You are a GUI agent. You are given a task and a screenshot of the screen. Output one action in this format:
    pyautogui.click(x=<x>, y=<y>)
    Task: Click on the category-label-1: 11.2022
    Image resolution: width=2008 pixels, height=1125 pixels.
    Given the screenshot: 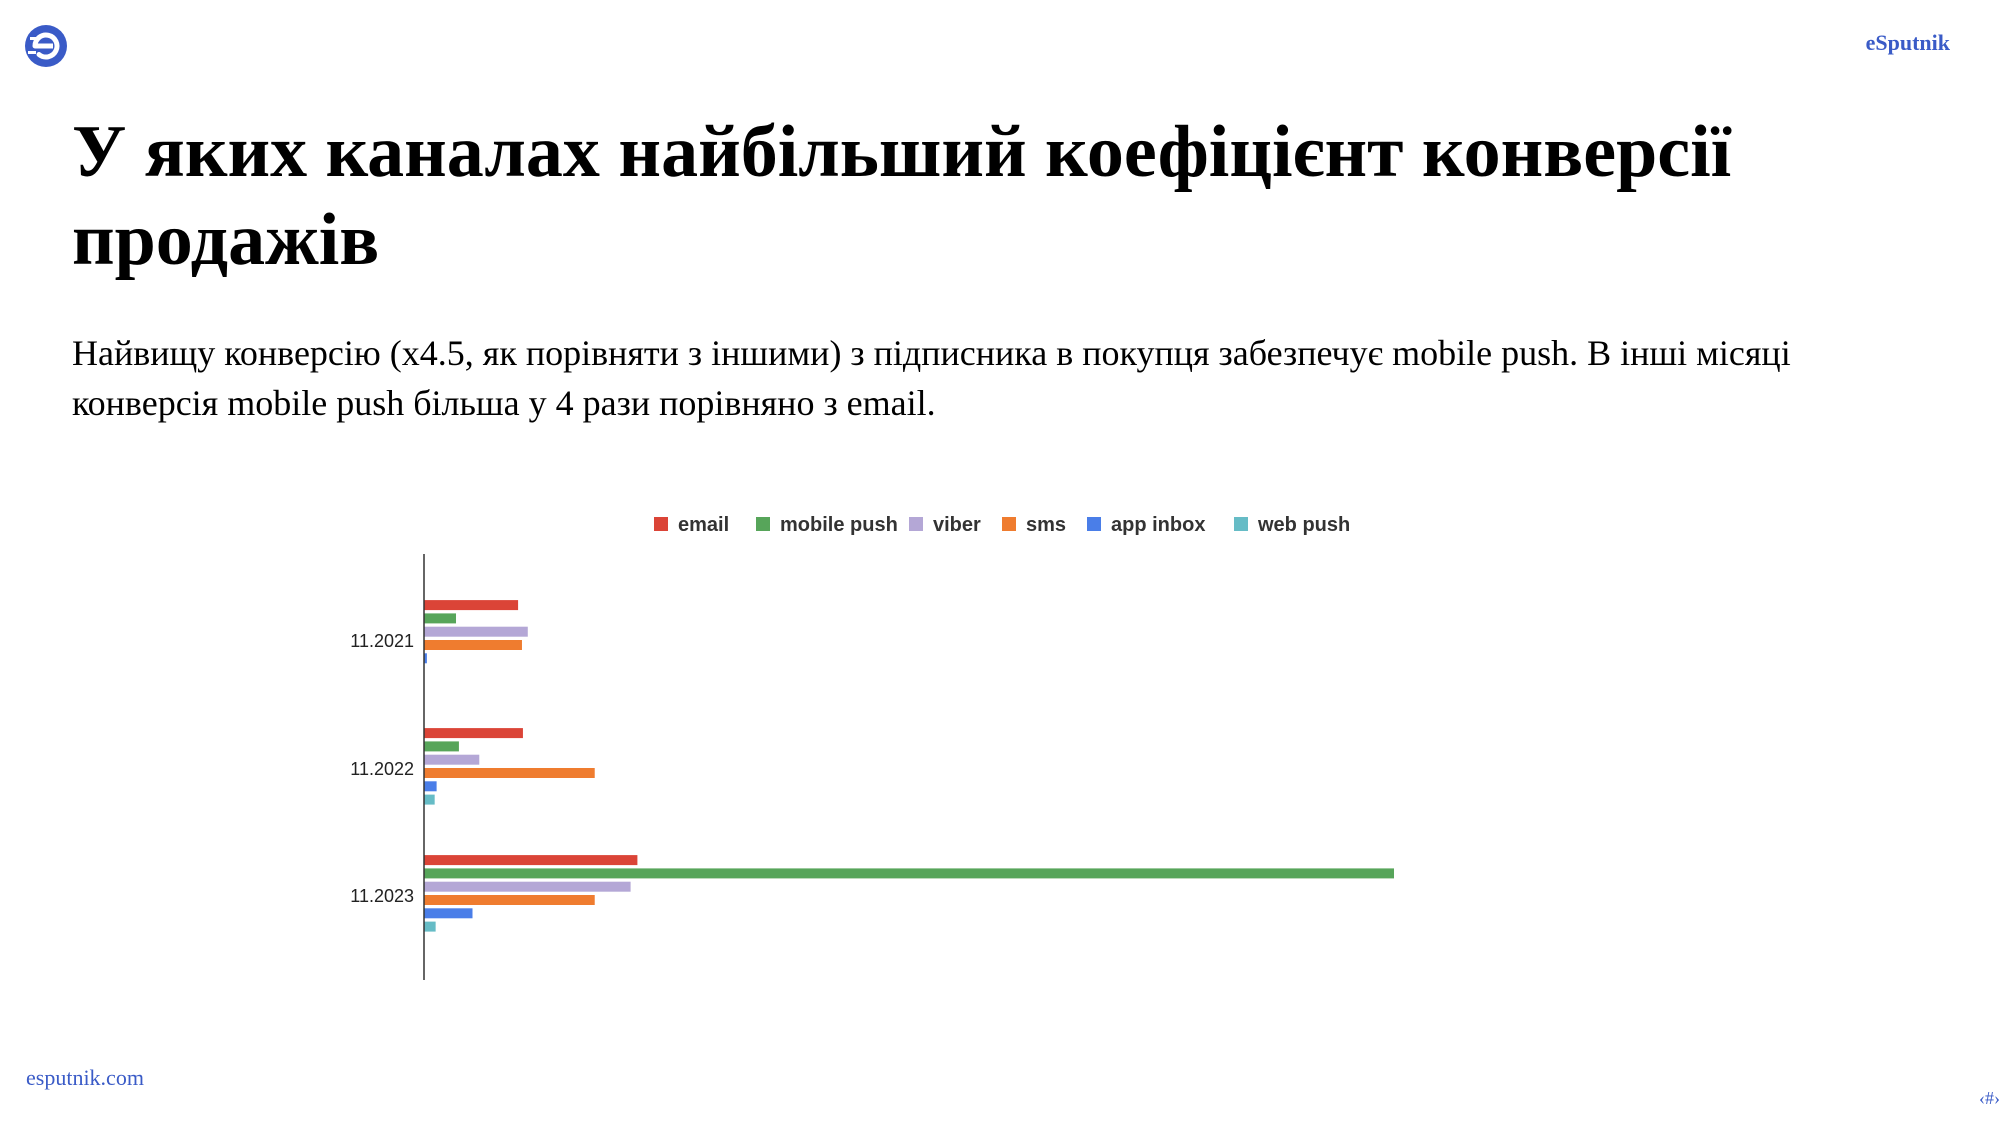 What is the action you would take?
    pyautogui.click(x=382, y=769)
    